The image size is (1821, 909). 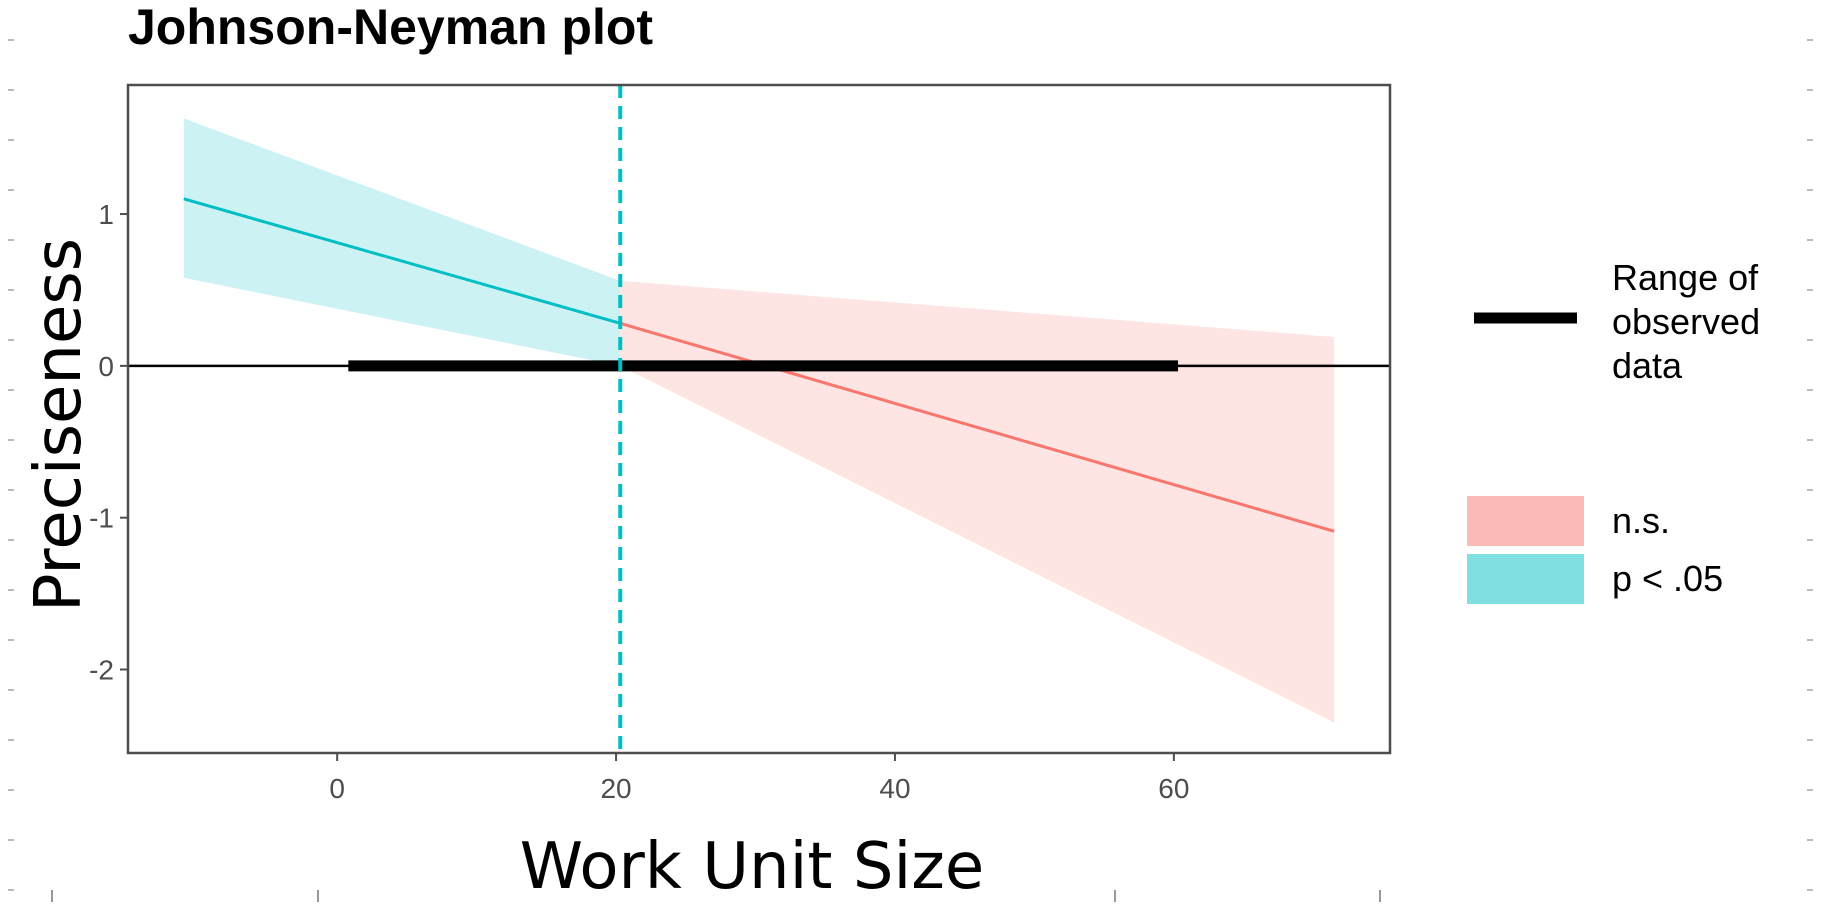 I want to click on legend-key-significant, so click(x=1525, y=579).